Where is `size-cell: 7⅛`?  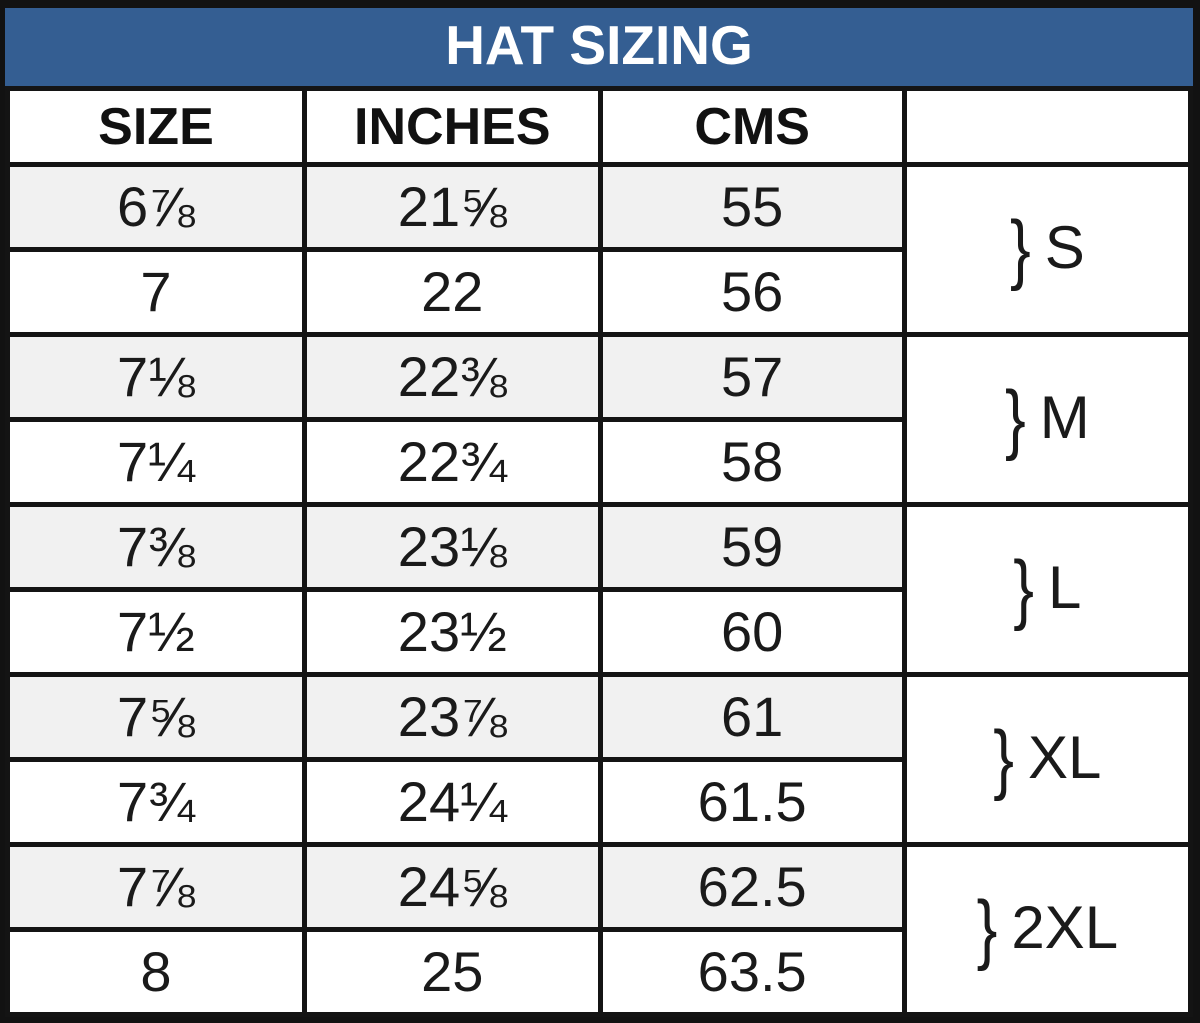
size-cell: 7⅛ is located at coordinates (156, 377).